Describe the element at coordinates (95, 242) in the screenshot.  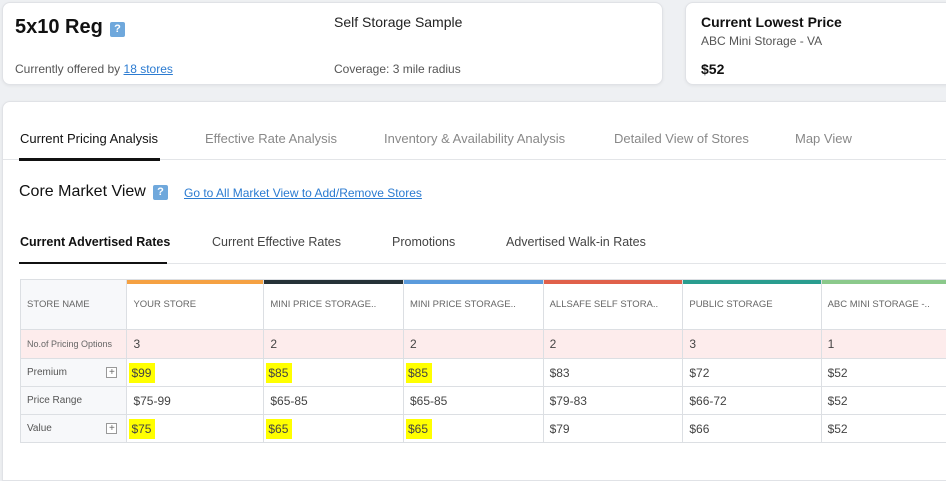
I see `subtab-current-advertised-rates: Current Advertised Rates` at that location.